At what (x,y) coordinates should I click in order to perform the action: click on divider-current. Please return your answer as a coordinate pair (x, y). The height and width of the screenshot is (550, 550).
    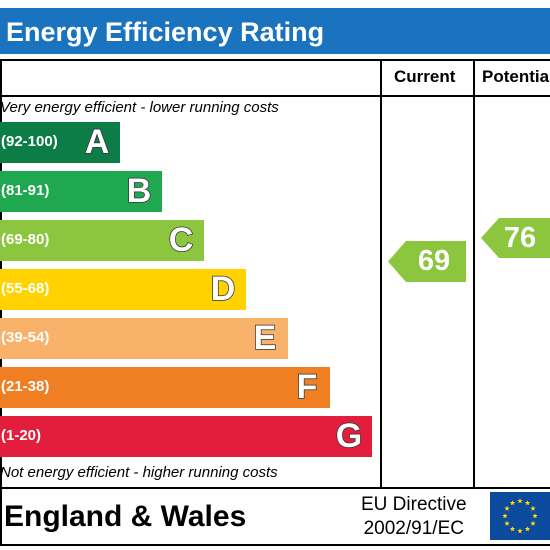
    Looking at the image, I should click on (381, 274).